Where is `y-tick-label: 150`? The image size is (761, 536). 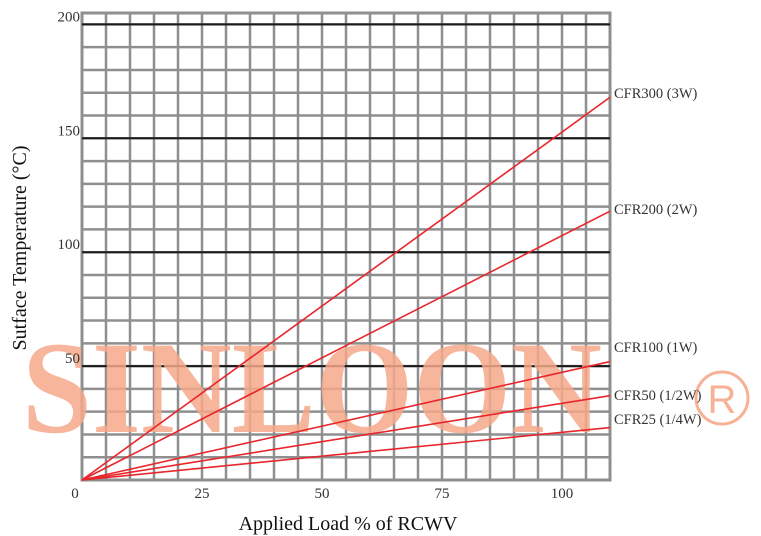
y-tick-label: 150 is located at coordinates (69, 131).